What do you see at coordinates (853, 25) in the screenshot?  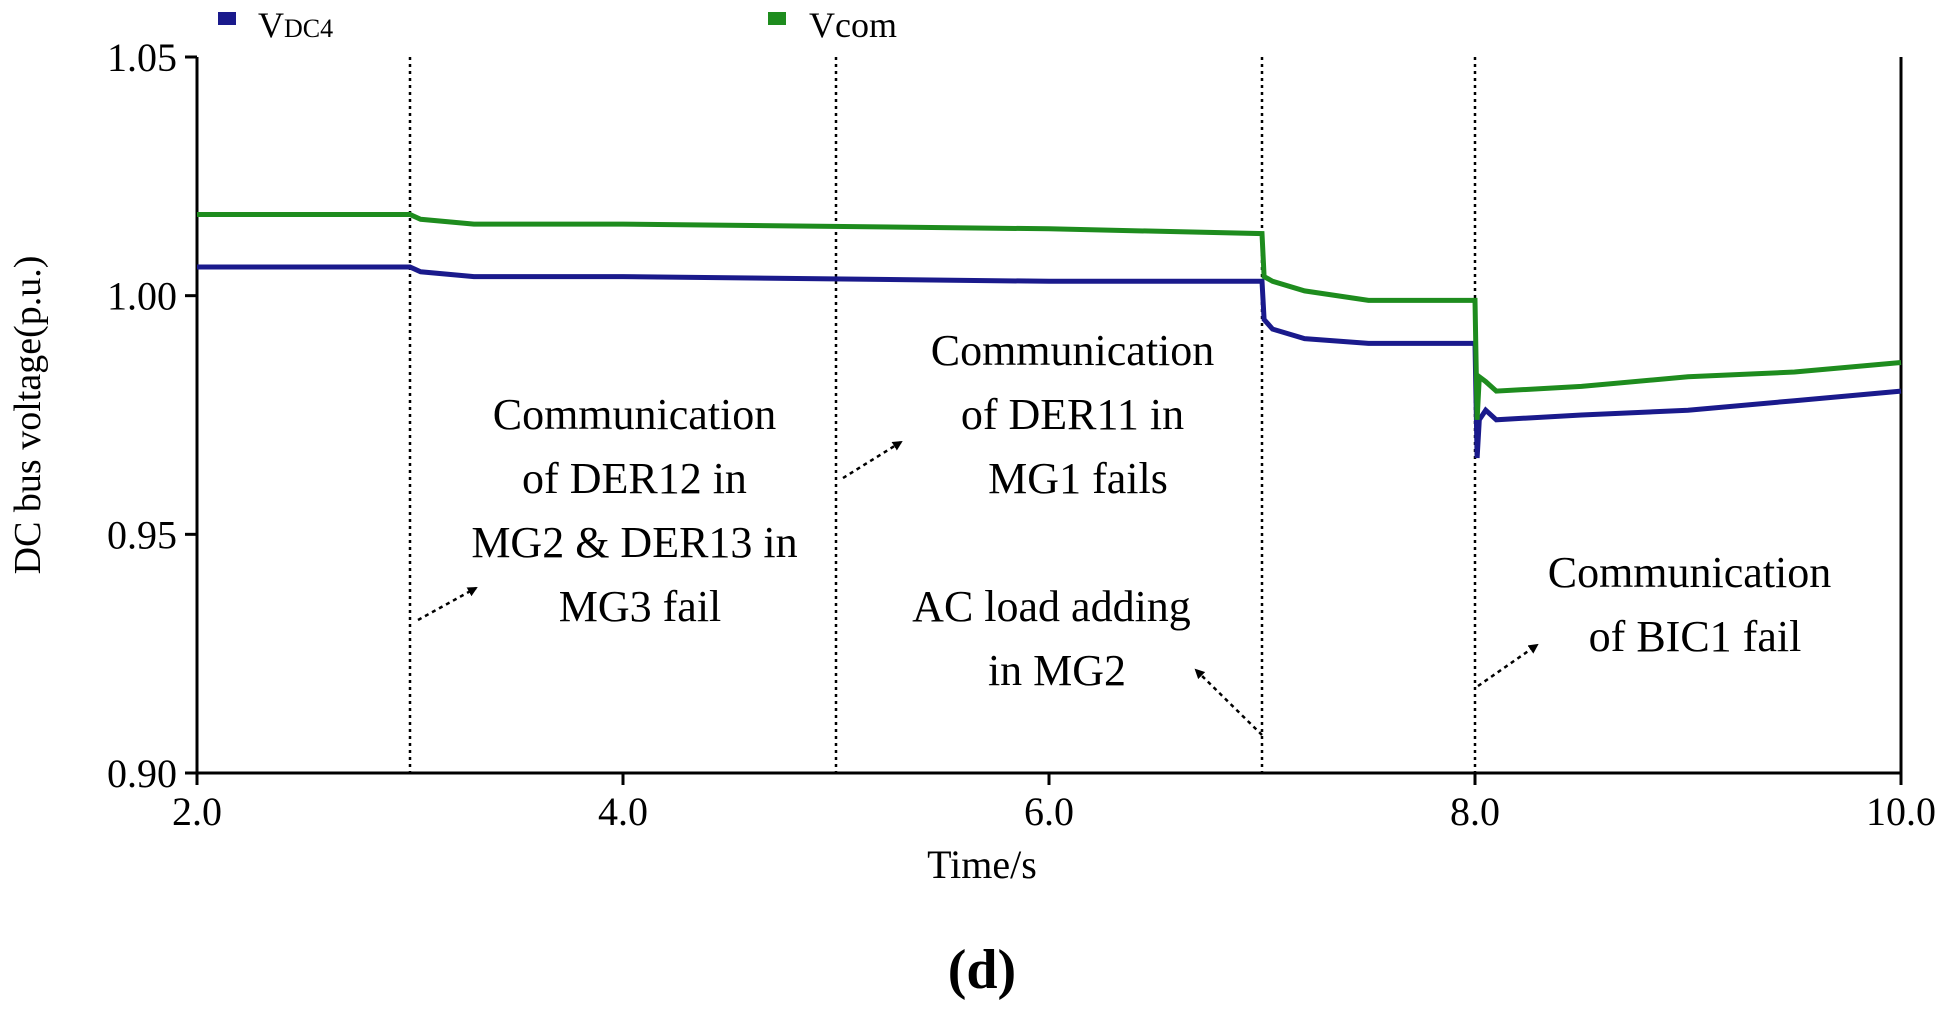 I see `legend-label-vcom: Vcom` at bounding box center [853, 25].